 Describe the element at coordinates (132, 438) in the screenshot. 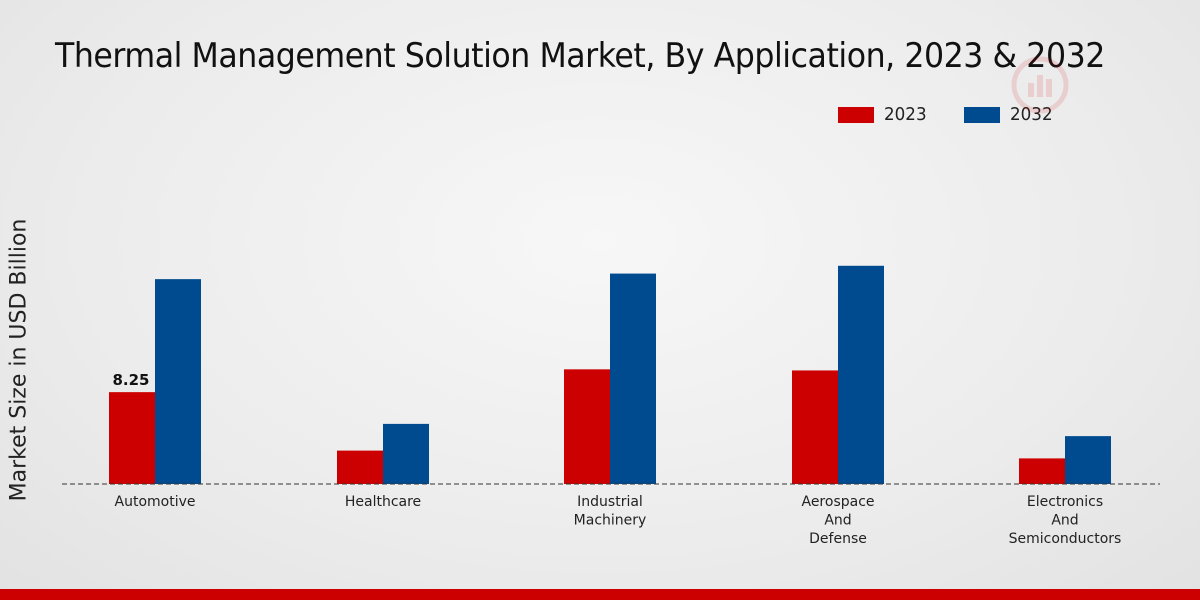

I see `bar-2023-automotive` at that location.